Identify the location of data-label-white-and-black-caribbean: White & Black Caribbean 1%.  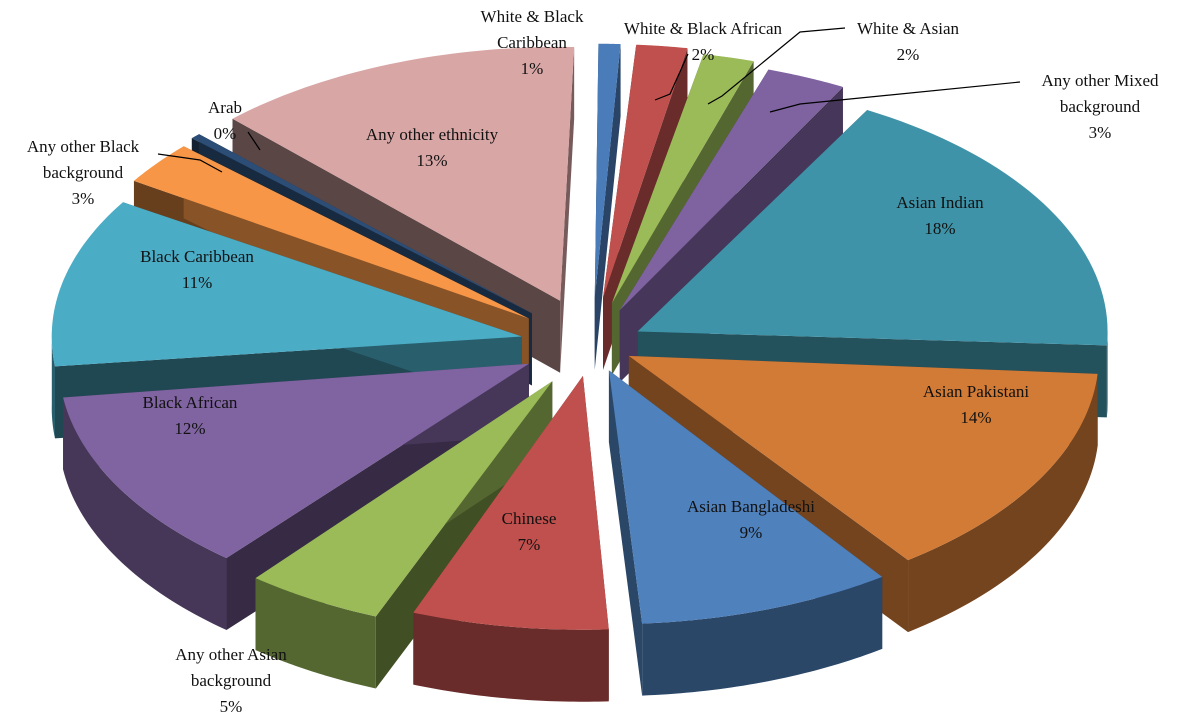
(532, 42).